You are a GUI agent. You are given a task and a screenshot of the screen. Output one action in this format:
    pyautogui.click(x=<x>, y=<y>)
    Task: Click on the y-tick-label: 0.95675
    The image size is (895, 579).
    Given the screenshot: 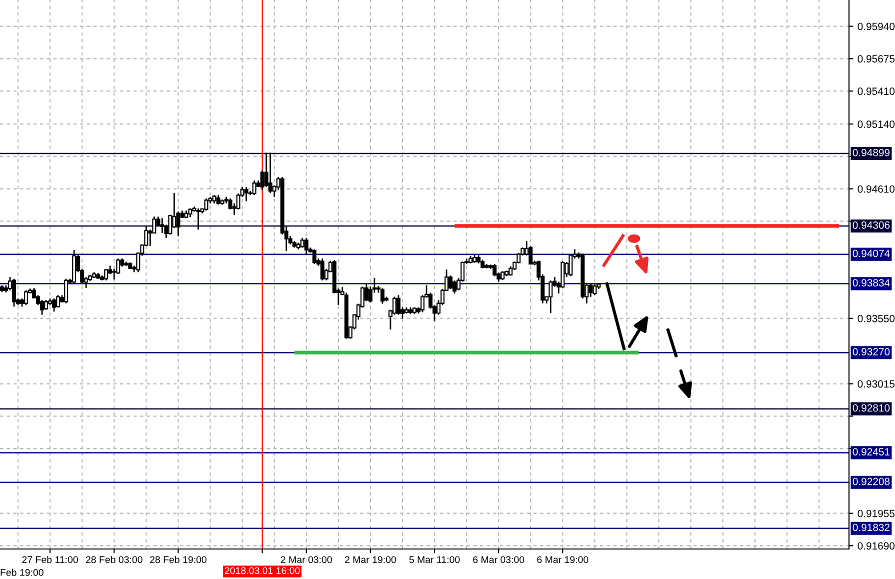 What is the action you would take?
    pyautogui.click(x=876, y=59)
    